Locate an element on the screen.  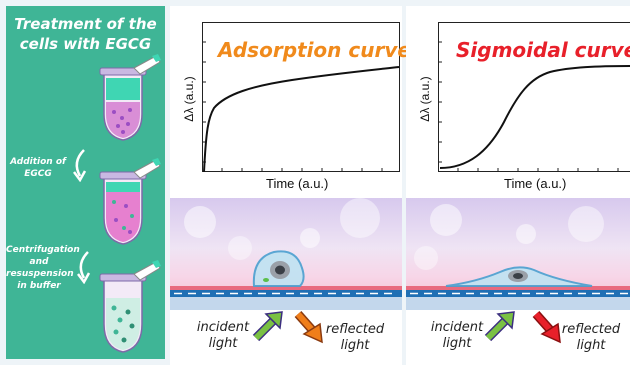
adsorption-curve-line is located at coordinates (301, 119).